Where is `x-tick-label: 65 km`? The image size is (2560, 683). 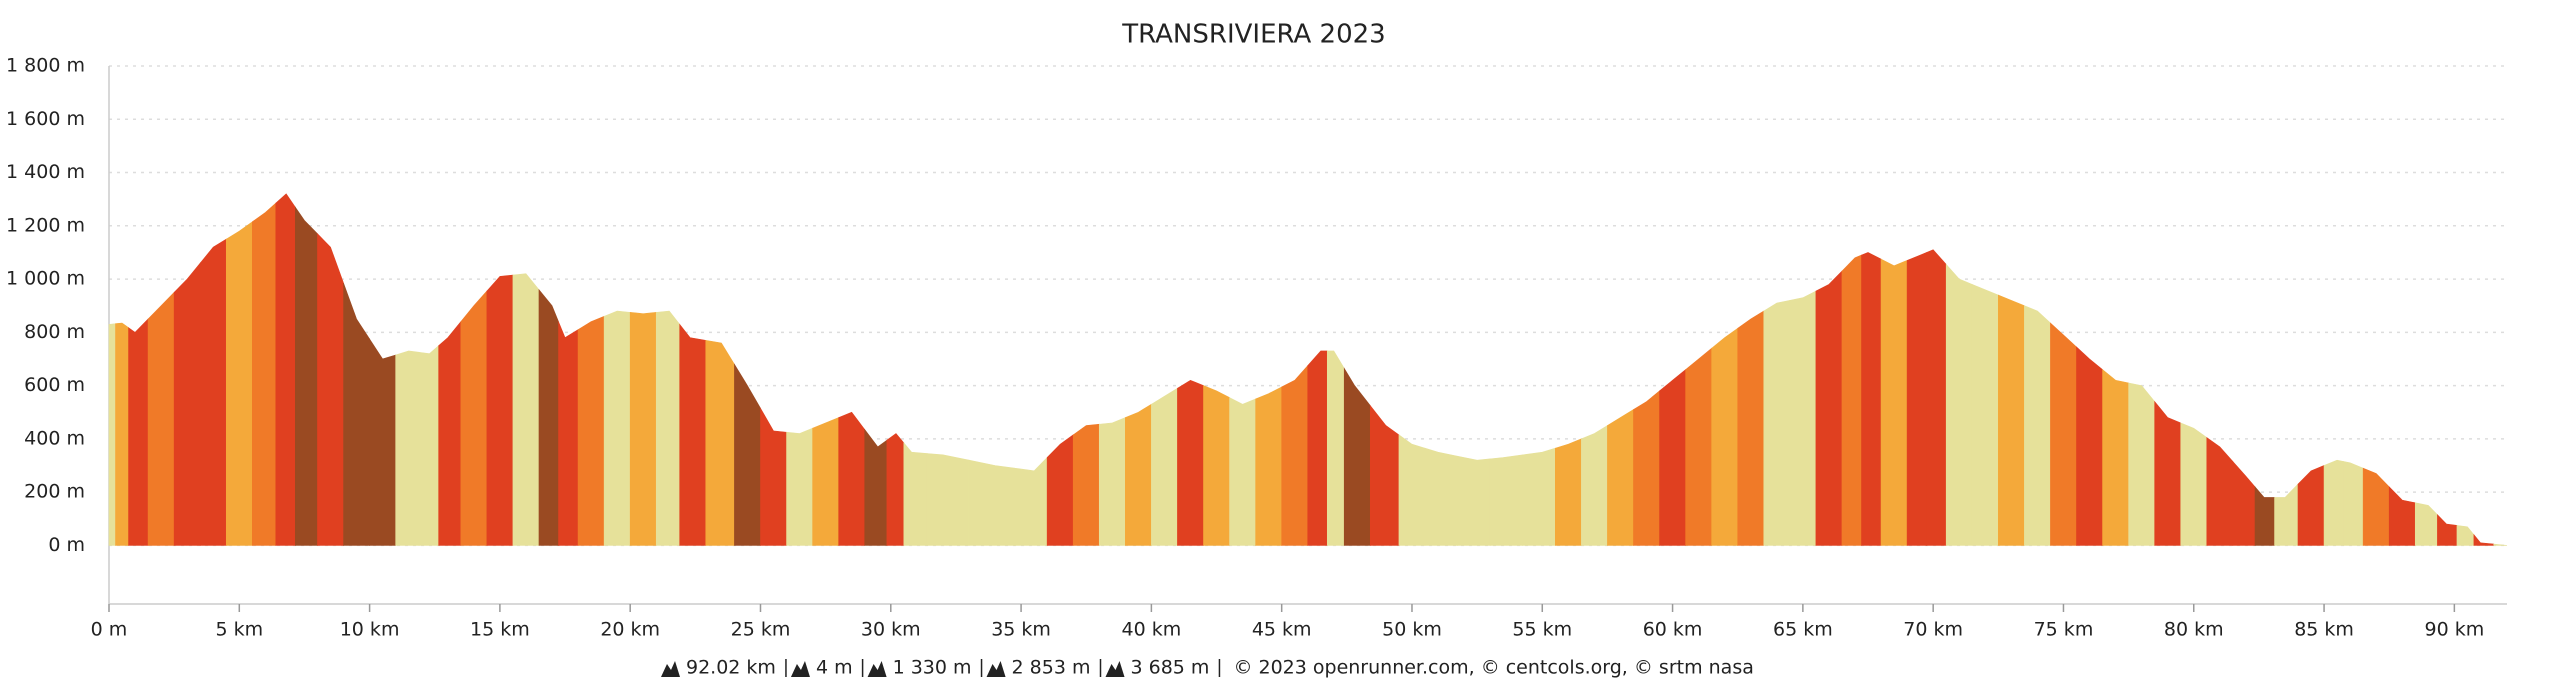
x-tick-label: 65 km is located at coordinates (1803, 630).